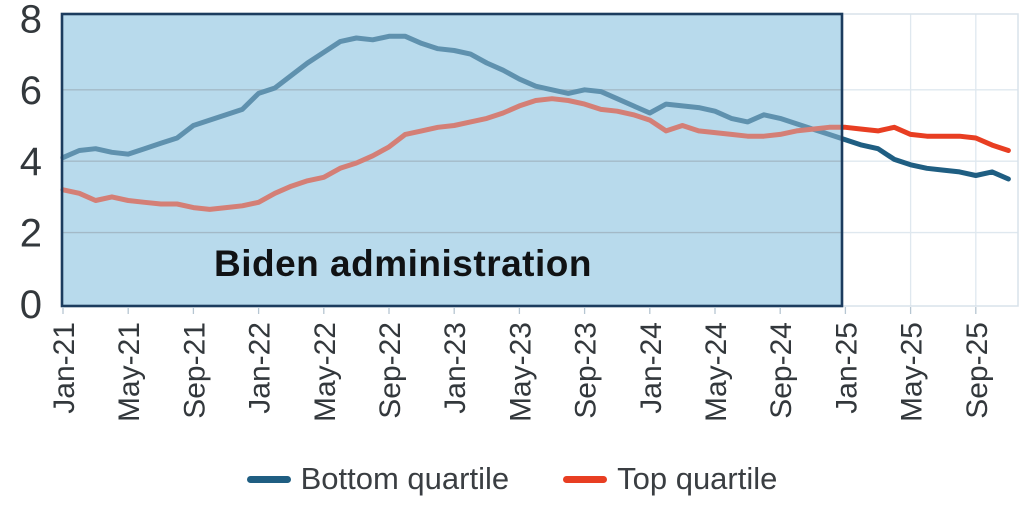  Describe the element at coordinates (390, 370) in the screenshot. I see `x-axis-tick-label: Sep-22` at that location.